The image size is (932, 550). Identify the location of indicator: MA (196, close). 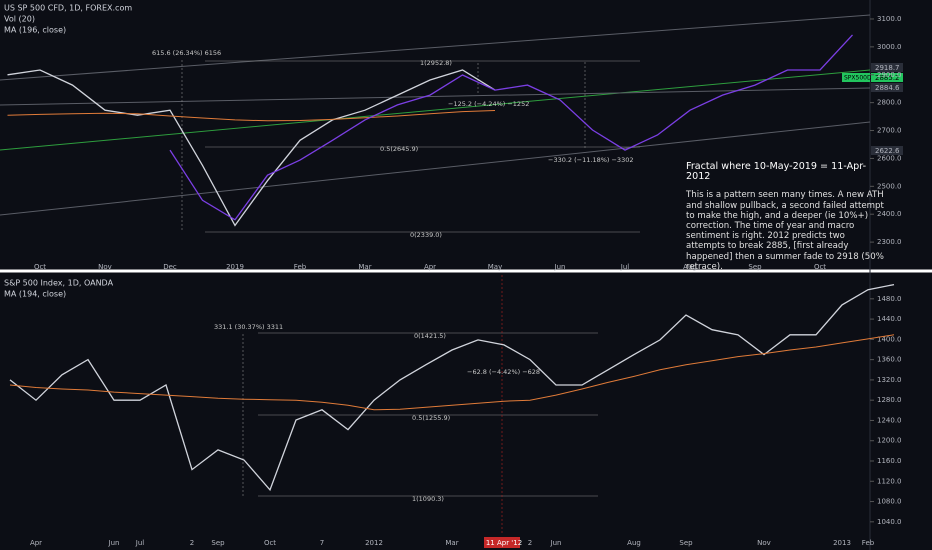
(35, 30).